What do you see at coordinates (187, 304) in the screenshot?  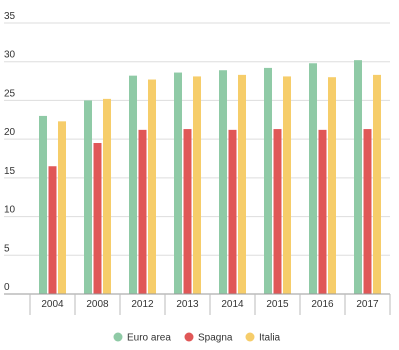 I see `x-tick-label: 2013` at bounding box center [187, 304].